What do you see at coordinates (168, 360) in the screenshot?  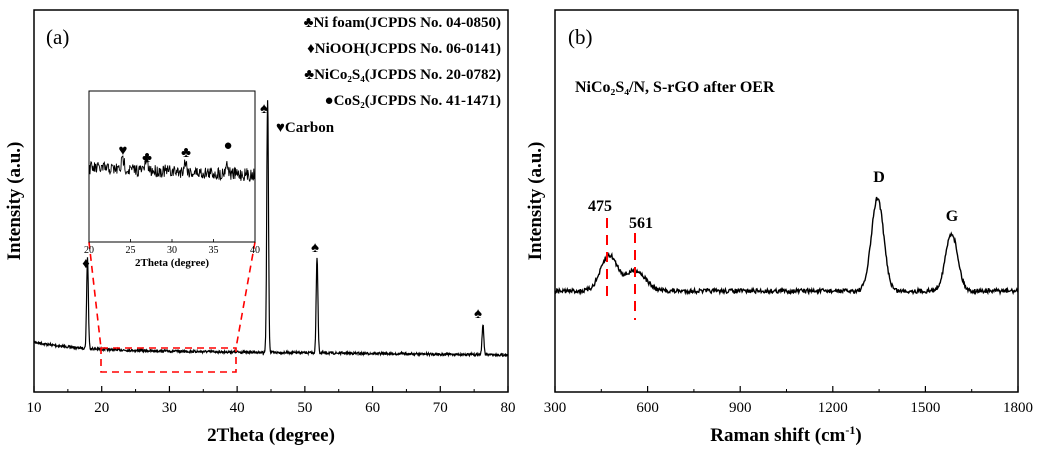 I see `zoom-box` at bounding box center [168, 360].